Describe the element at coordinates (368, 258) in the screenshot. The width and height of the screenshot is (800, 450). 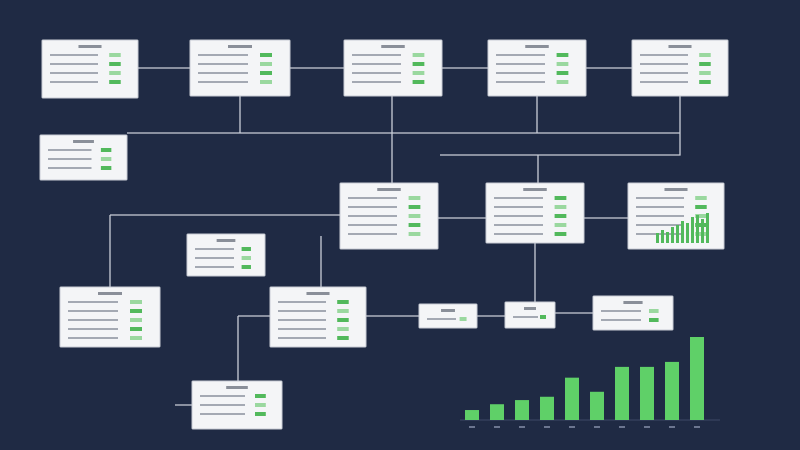
I see `middle-lines` at that location.